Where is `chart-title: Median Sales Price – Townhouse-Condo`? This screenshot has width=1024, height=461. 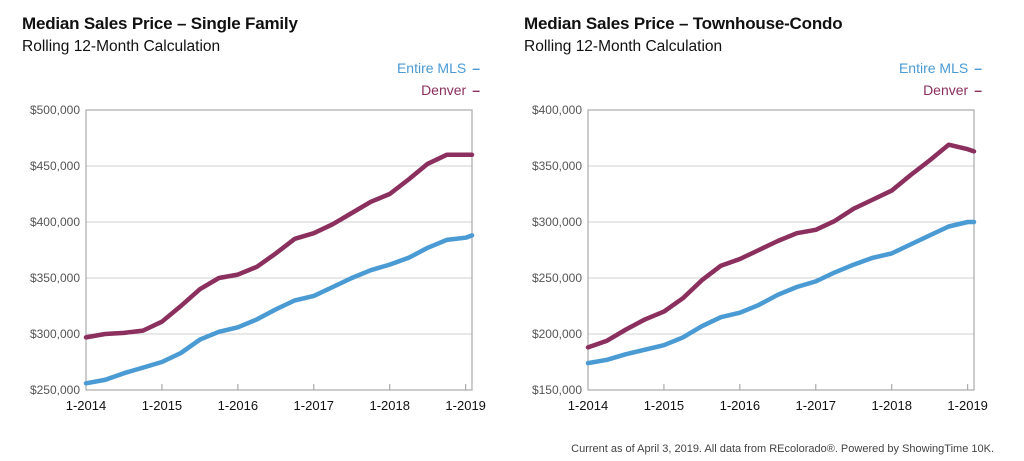
chart-title: Median Sales Price – Townhouse-Condo is located at coordinates (683, 23).